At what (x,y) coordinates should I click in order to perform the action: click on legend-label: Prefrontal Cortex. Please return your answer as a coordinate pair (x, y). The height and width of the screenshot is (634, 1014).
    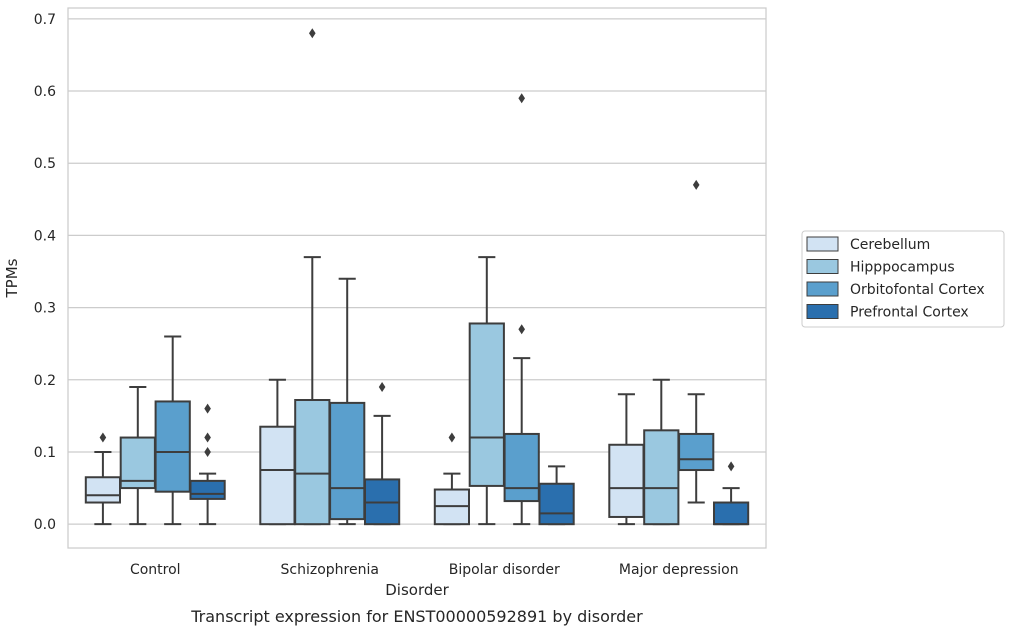
    Looking at the image, I should click on (909, 313).